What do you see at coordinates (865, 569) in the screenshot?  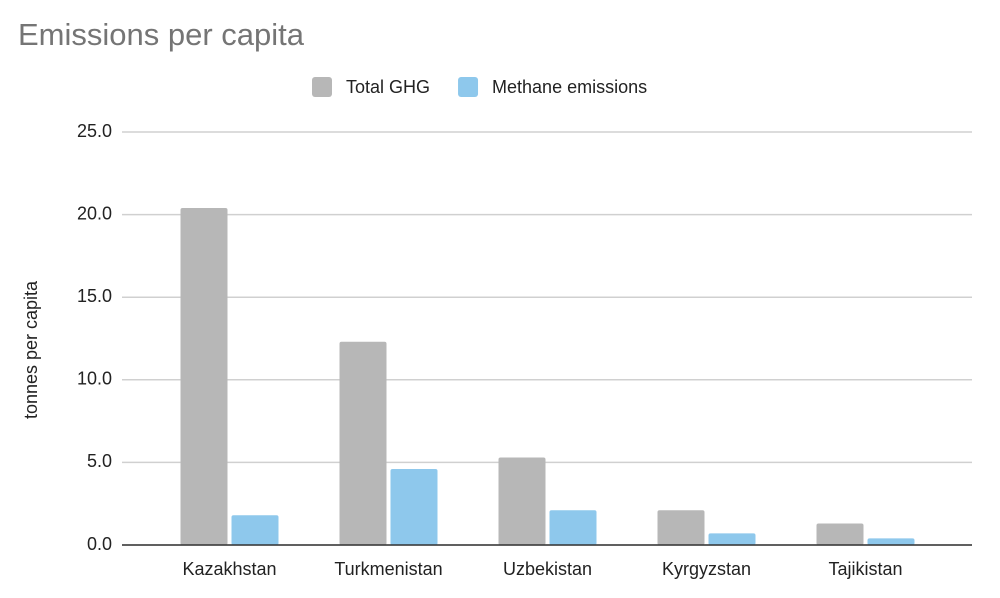 I see `x-tick-label: Tajikistan` at bounding box center [865, 569].